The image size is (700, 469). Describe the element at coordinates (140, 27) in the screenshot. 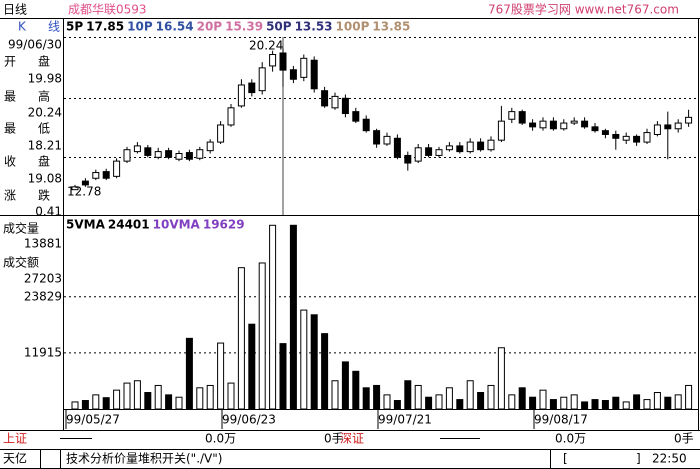

I see `legend-name: 10P` at that location.